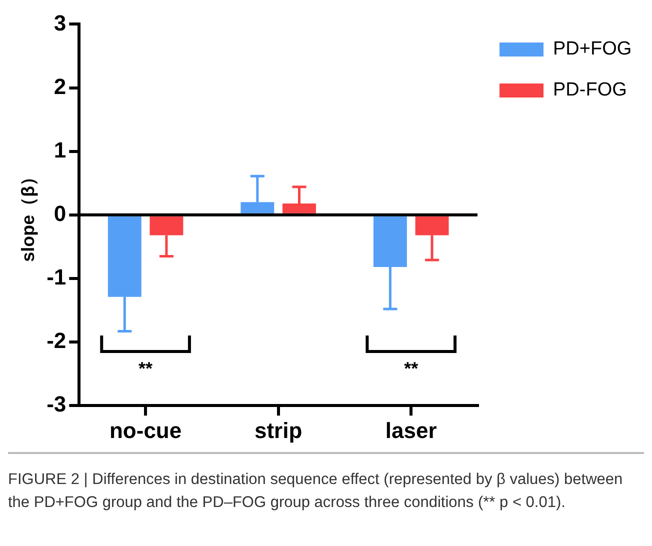  Describe the element at coordinates (411, 430) in the screenshot. I see `x-tick-label: laser` at that location.